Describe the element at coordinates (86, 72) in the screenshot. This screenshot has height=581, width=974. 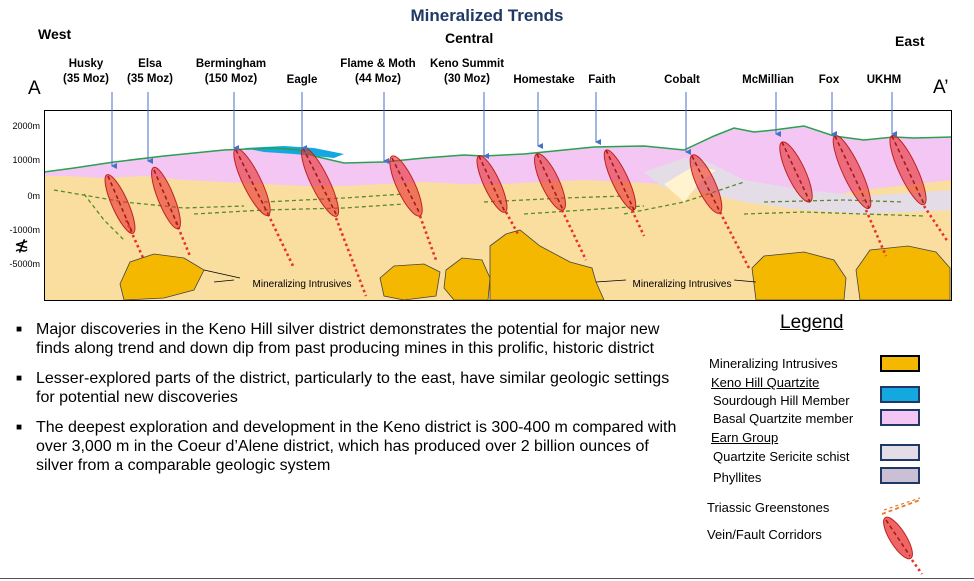
I see `mine-label-husky: Husky (35 Moz)` at that location.